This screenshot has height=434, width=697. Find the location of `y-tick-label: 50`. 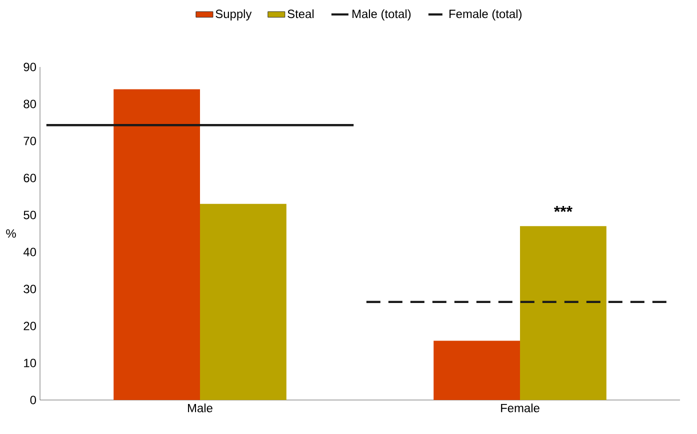

y-tick-label: 50 is located at coordinates (30, 215).